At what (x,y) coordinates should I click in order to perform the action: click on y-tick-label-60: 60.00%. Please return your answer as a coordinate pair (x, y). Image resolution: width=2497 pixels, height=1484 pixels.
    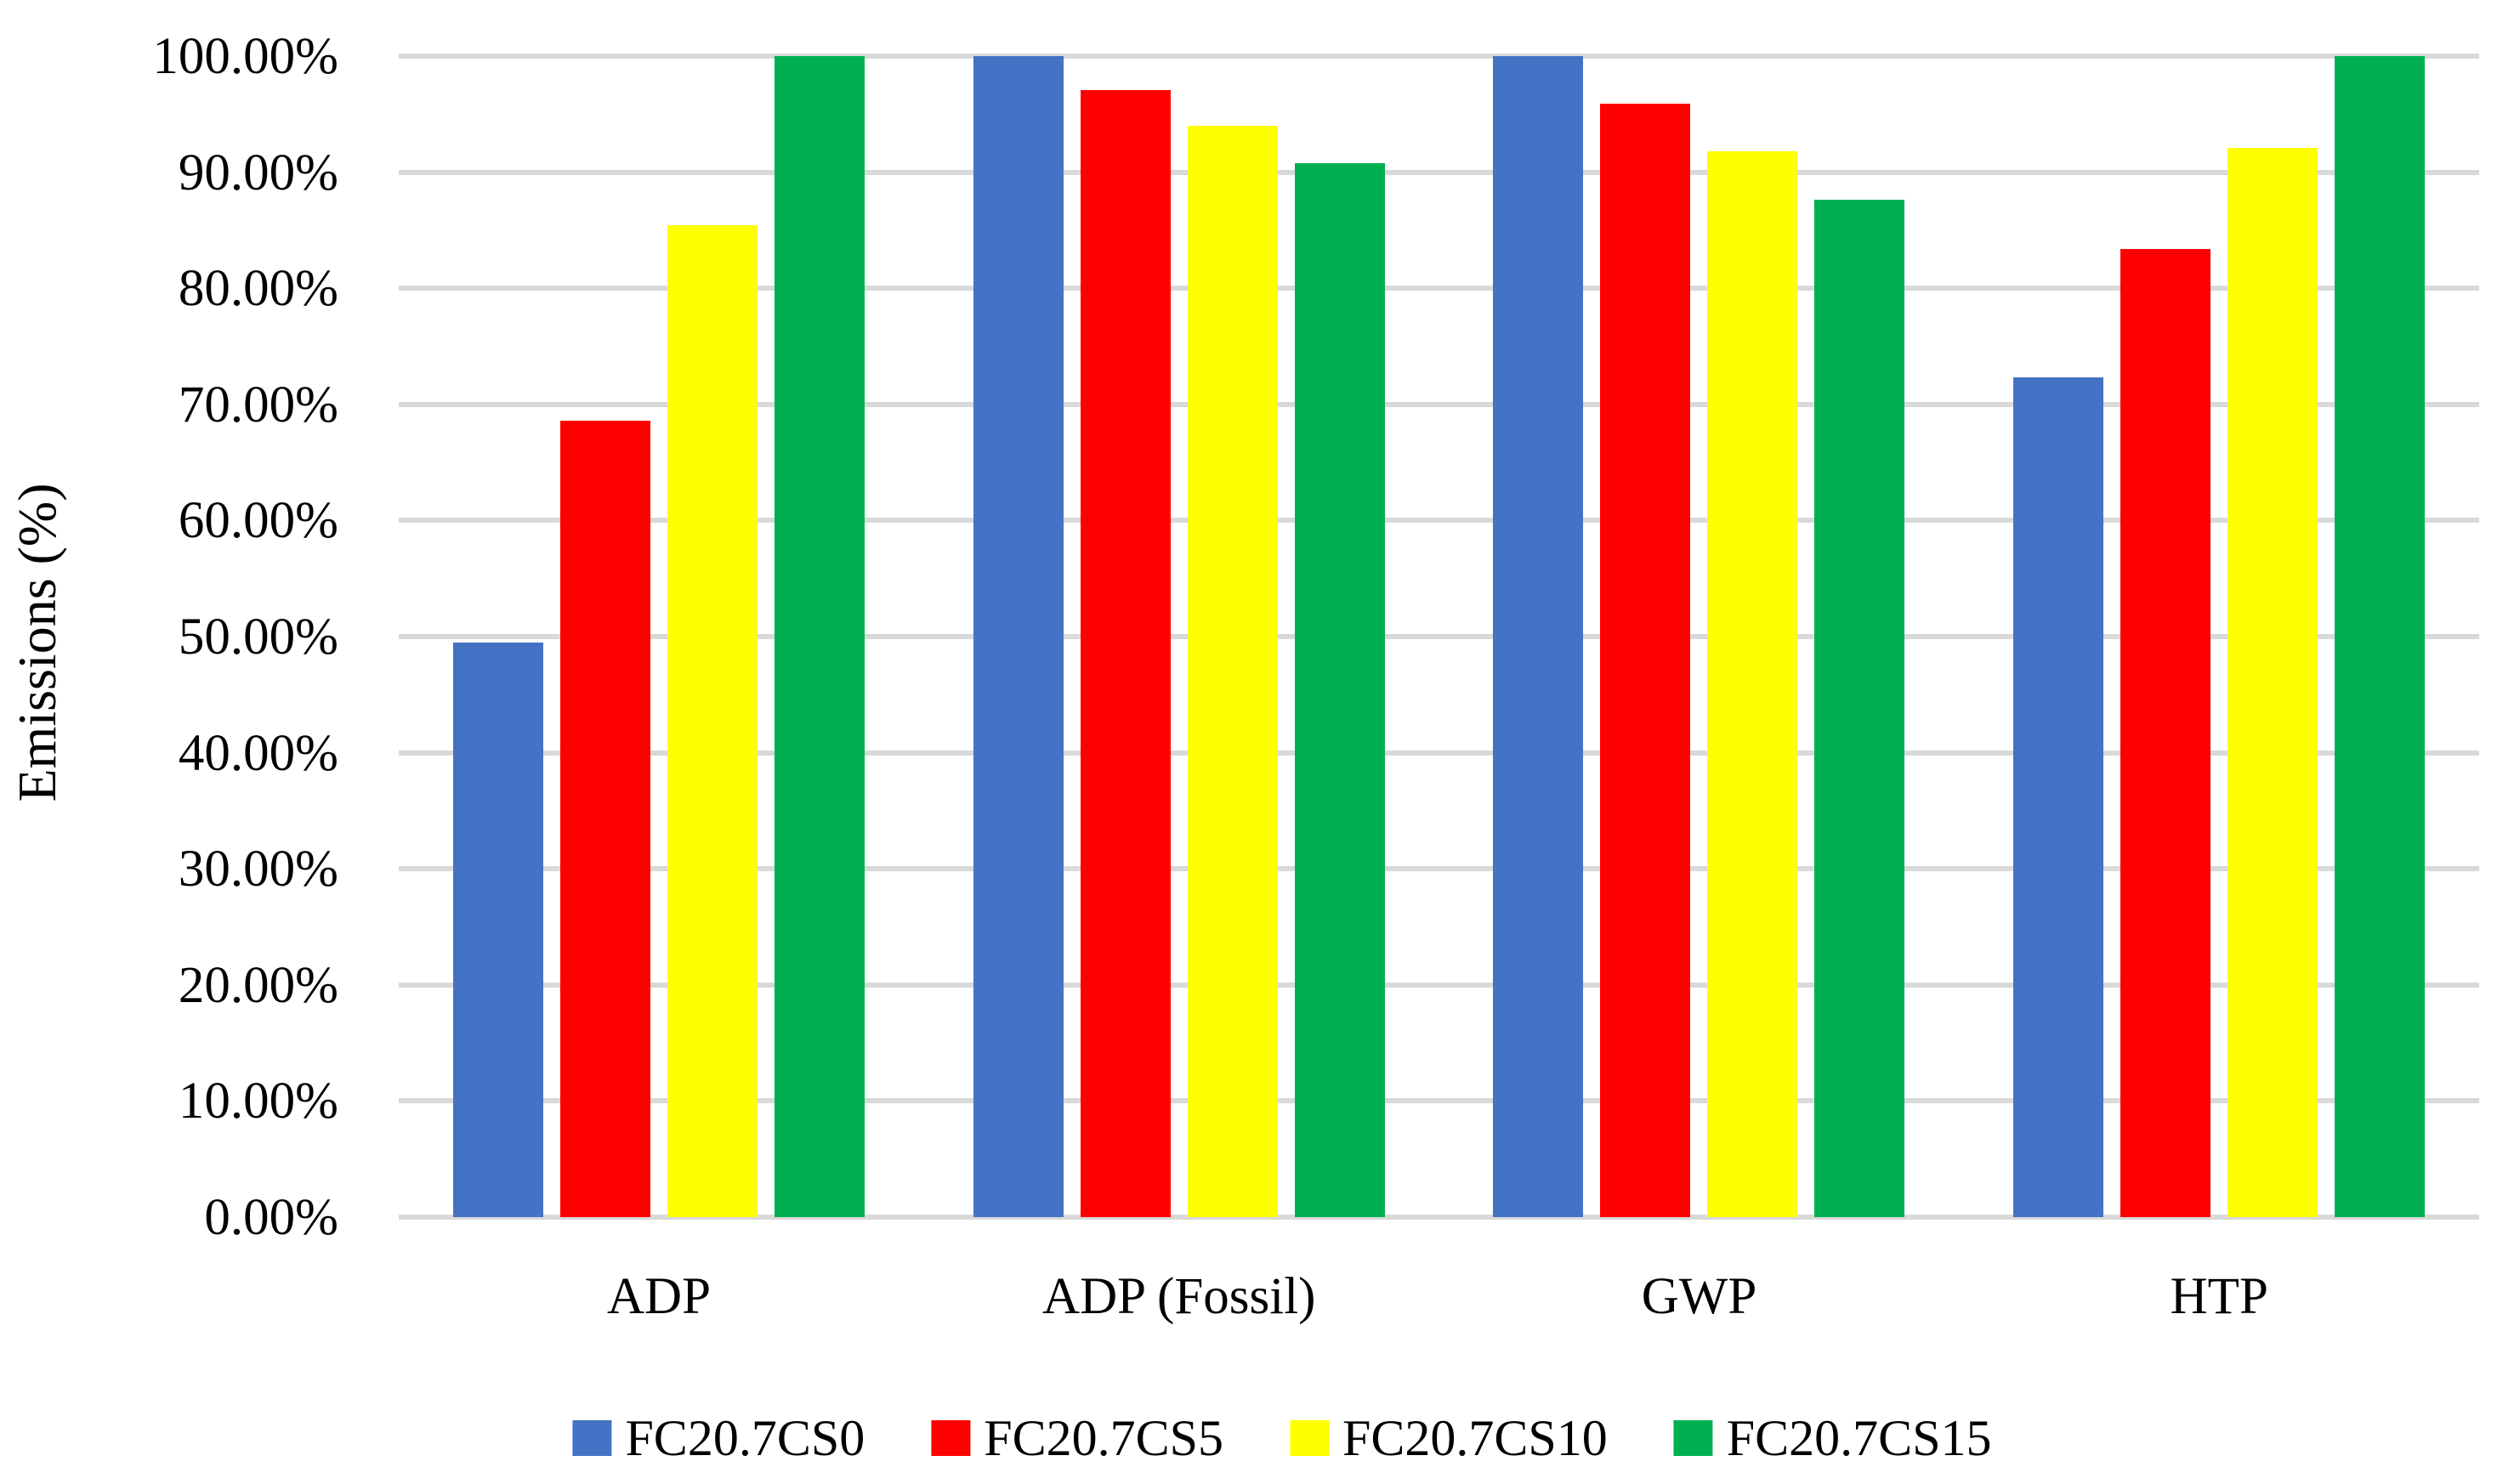
    Looking at the image, I should click on (258, 521).